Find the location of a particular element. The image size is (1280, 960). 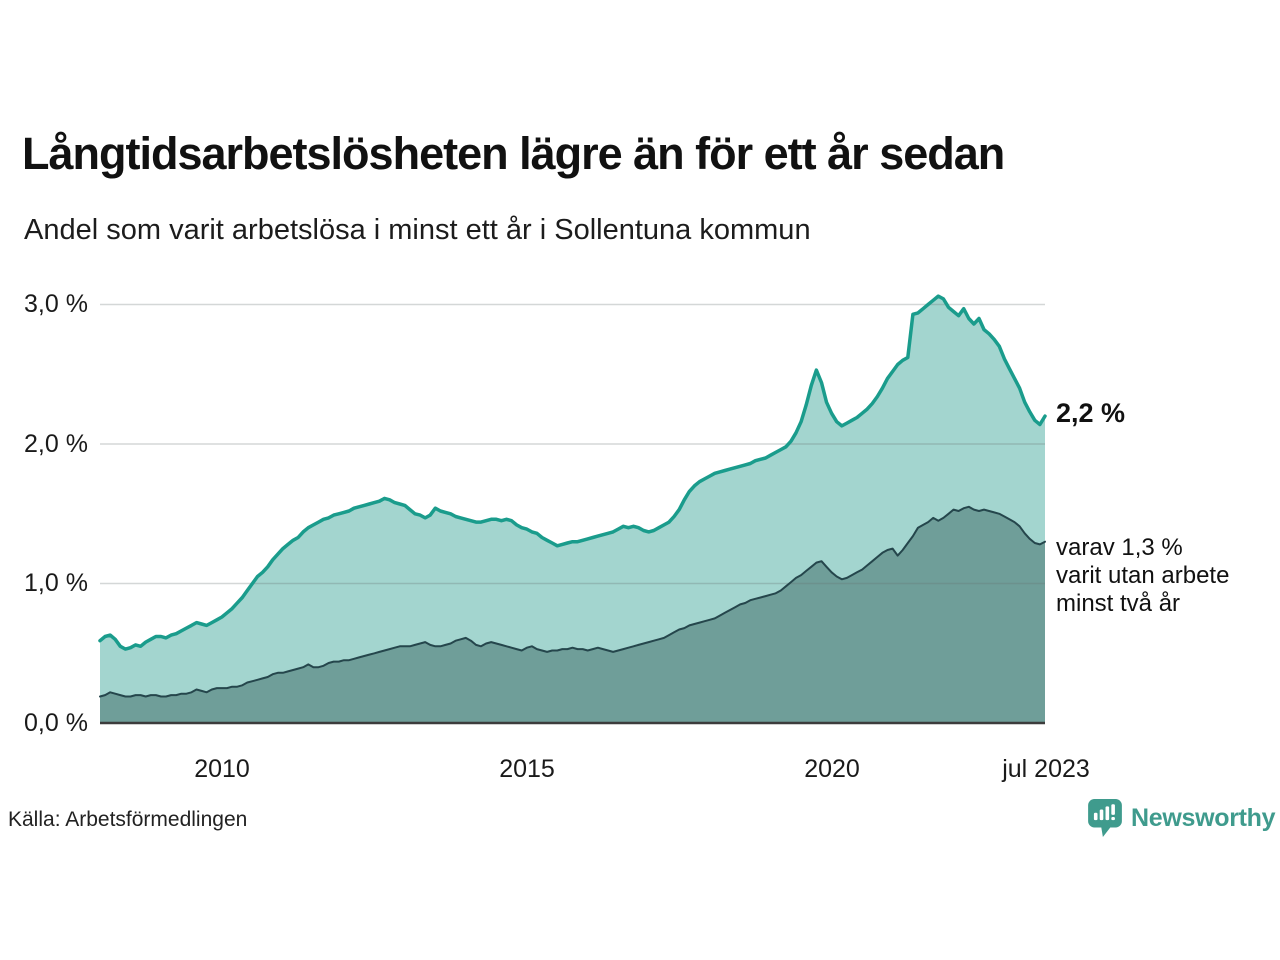

x-axis-tick-label: jul 2023 is located at coordinates (1046, 769).